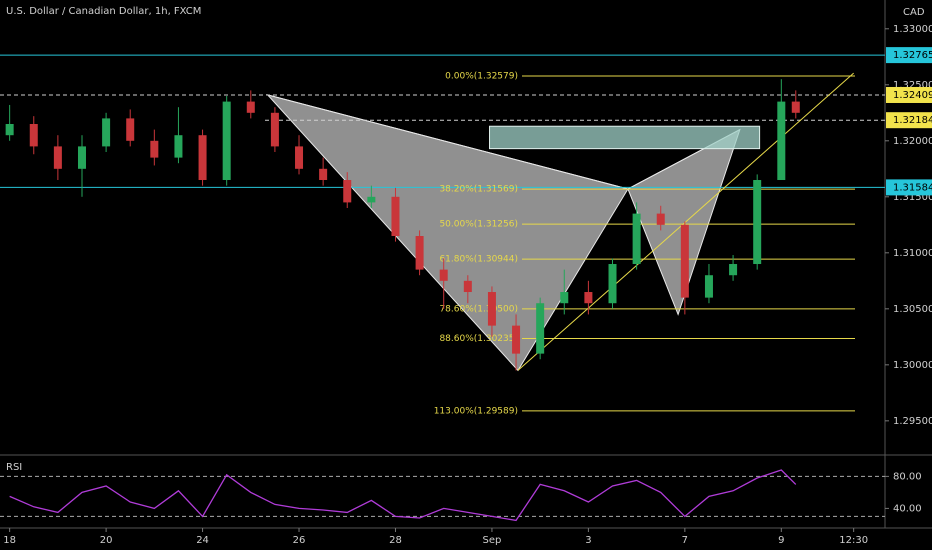 This screenshot has width=932, height=550. Describe the element at coordinates (912, 365) in the screenshot. I see `y-tick-label: 1.30000` at that location.